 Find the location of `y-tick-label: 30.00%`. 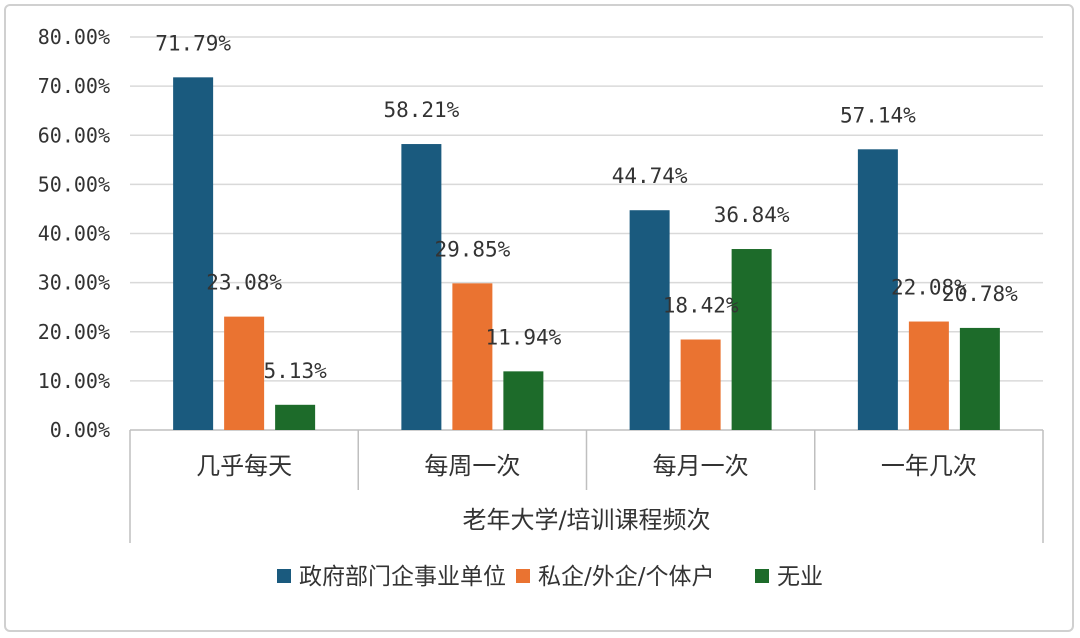

y-tick-label: 30.00% is located at coordinates (74, 283).